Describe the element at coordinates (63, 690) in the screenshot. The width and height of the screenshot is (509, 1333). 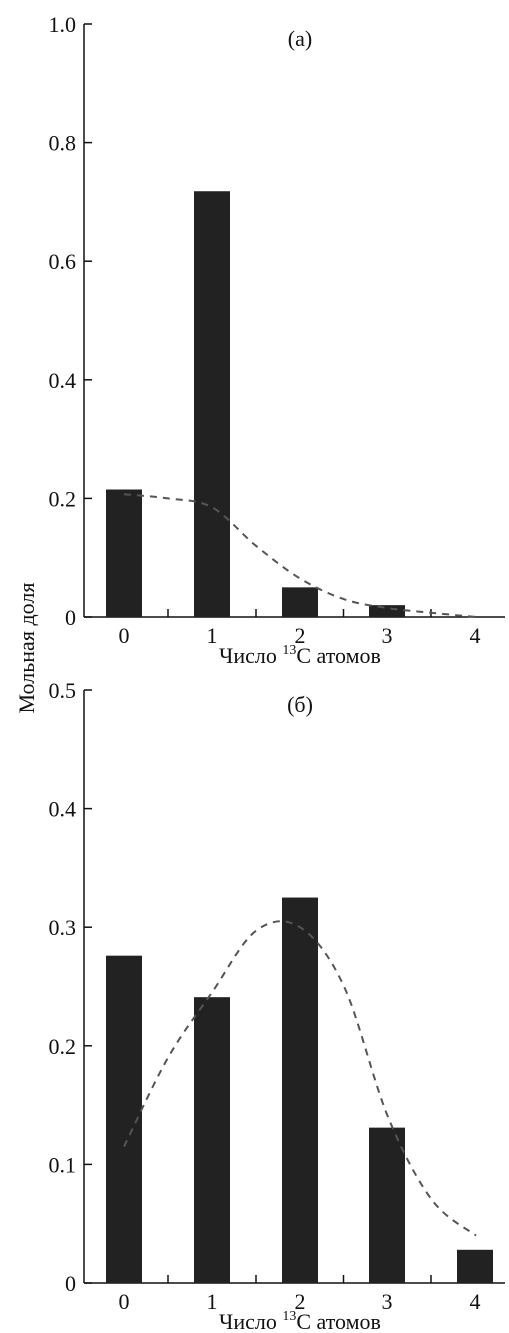
I see `chart-1-y-tick-label: 0.5` at that location.